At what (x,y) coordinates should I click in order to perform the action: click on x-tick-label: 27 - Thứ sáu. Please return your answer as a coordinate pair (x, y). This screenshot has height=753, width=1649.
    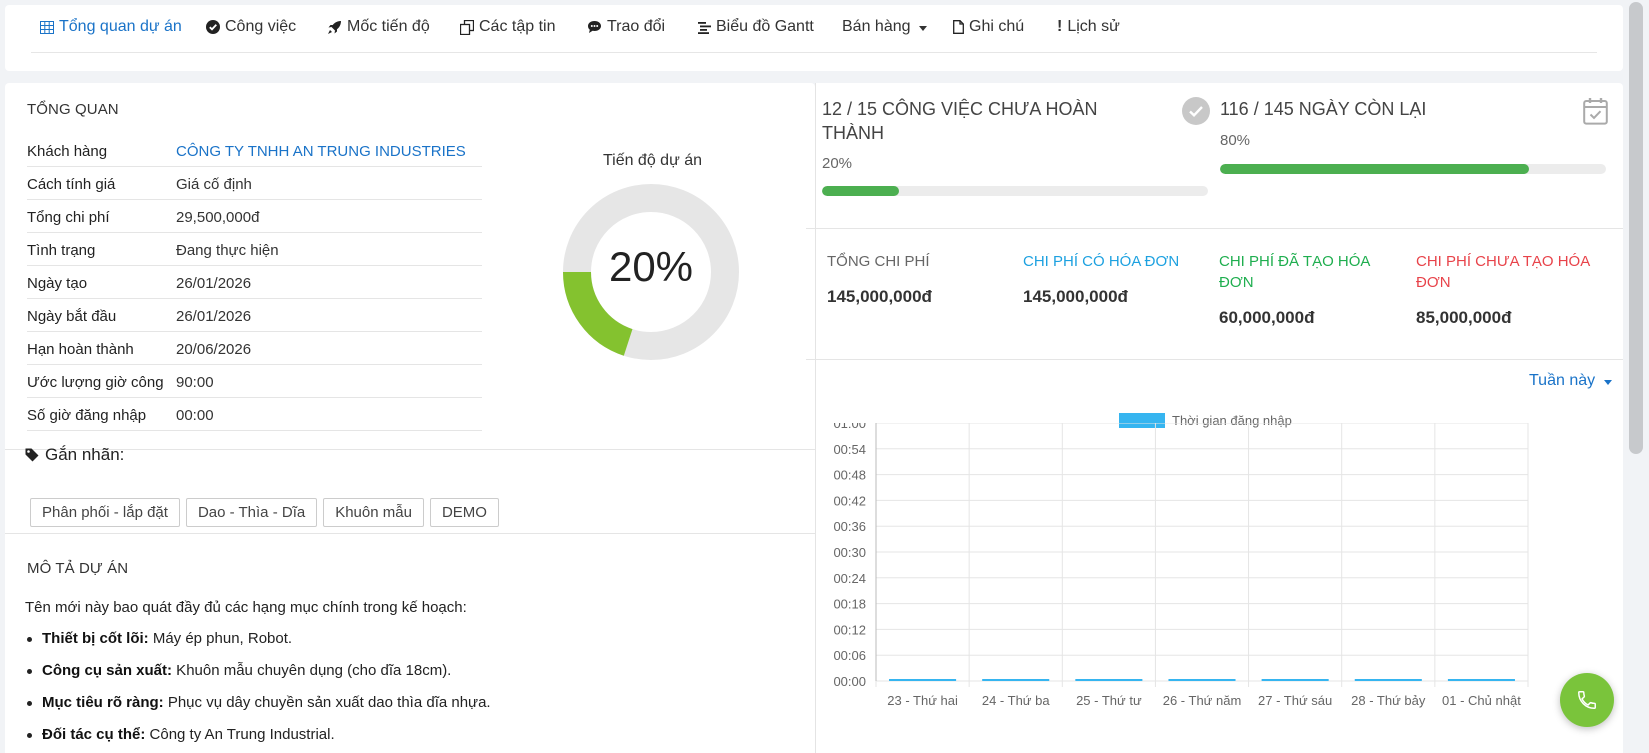
    Looking at the image, I should click on (1295, 700).